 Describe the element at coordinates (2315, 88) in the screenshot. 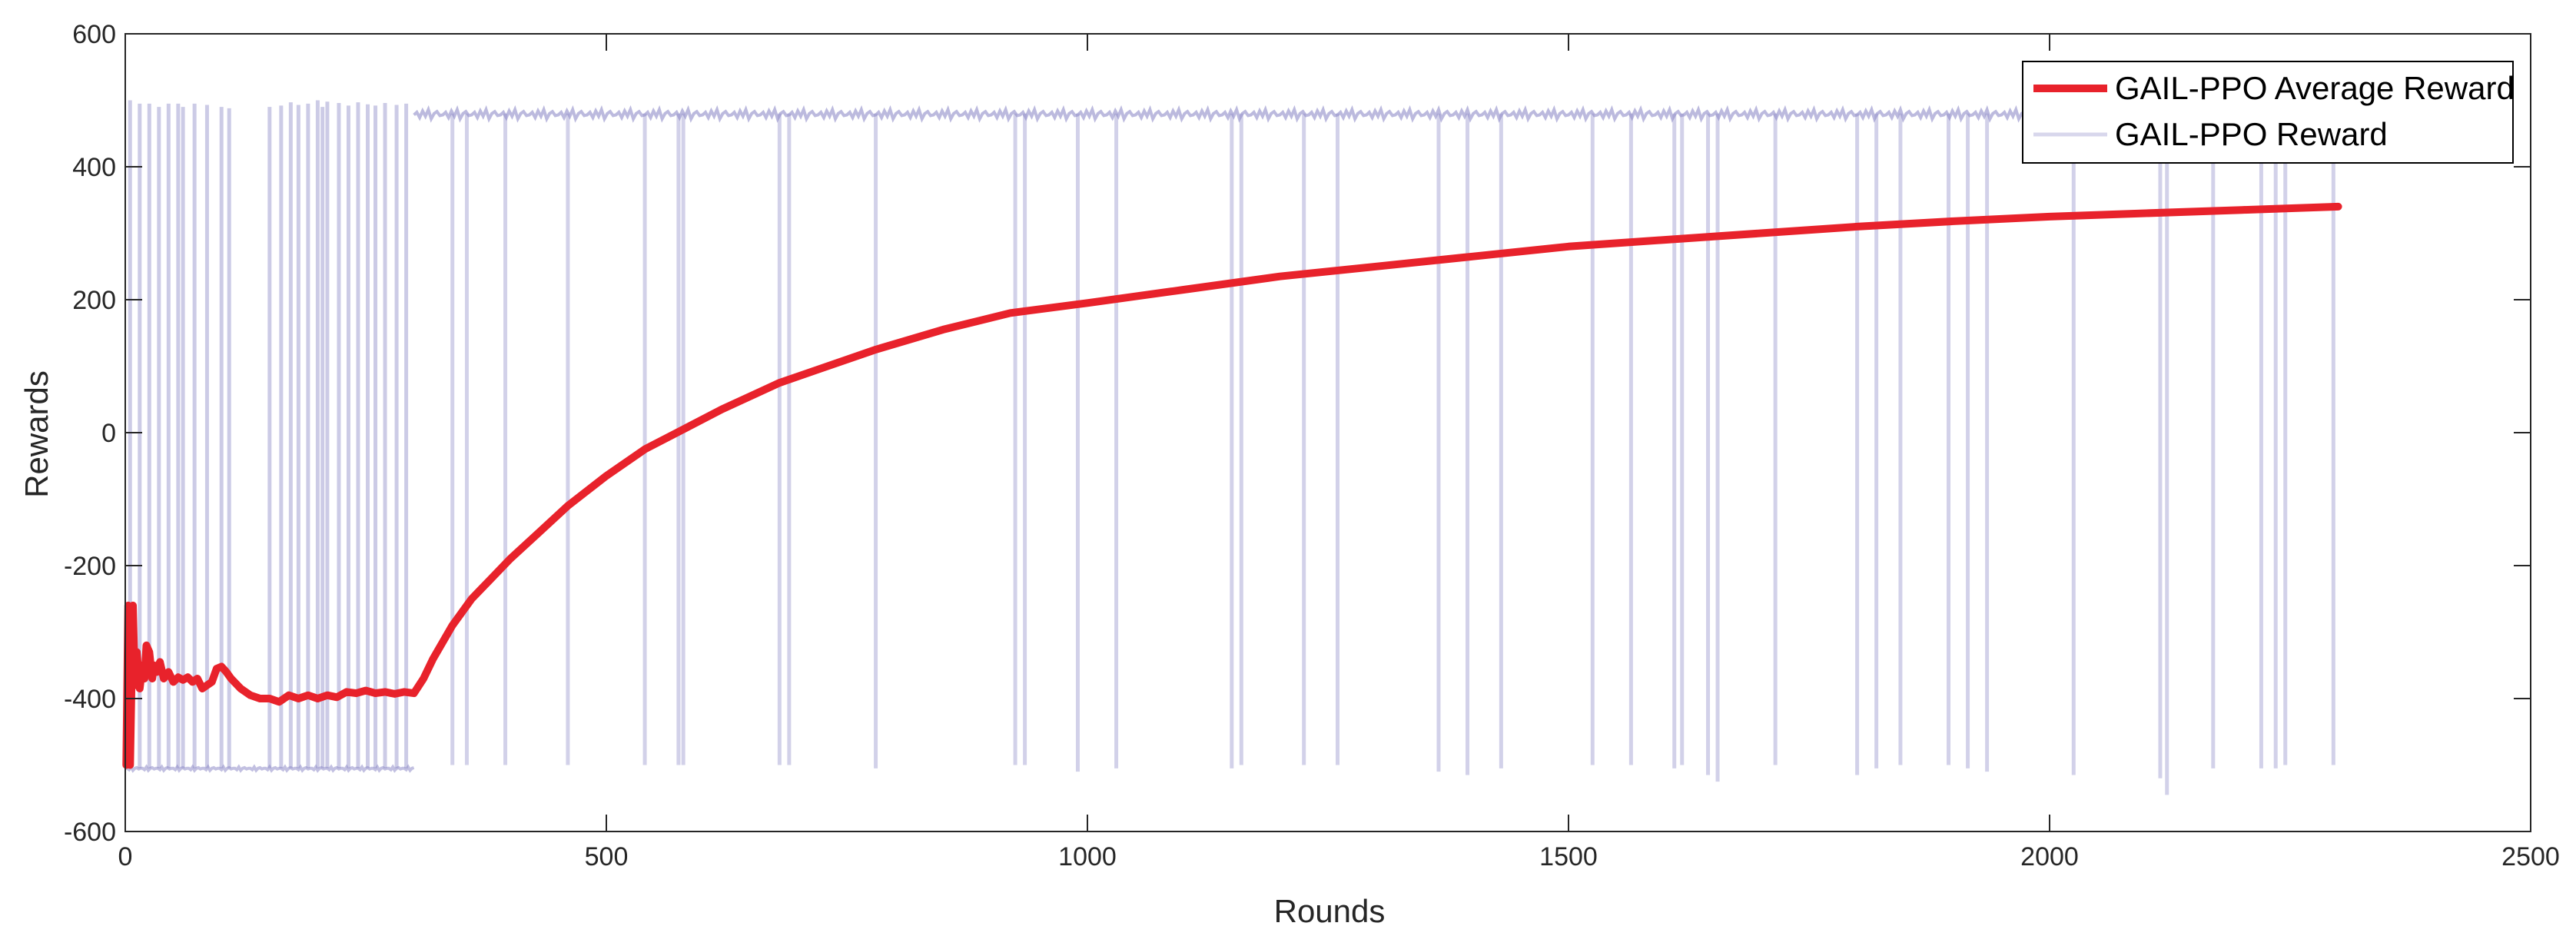

I see `legend-label-average-reward: GAIL-PPO Average Reward` at that location.